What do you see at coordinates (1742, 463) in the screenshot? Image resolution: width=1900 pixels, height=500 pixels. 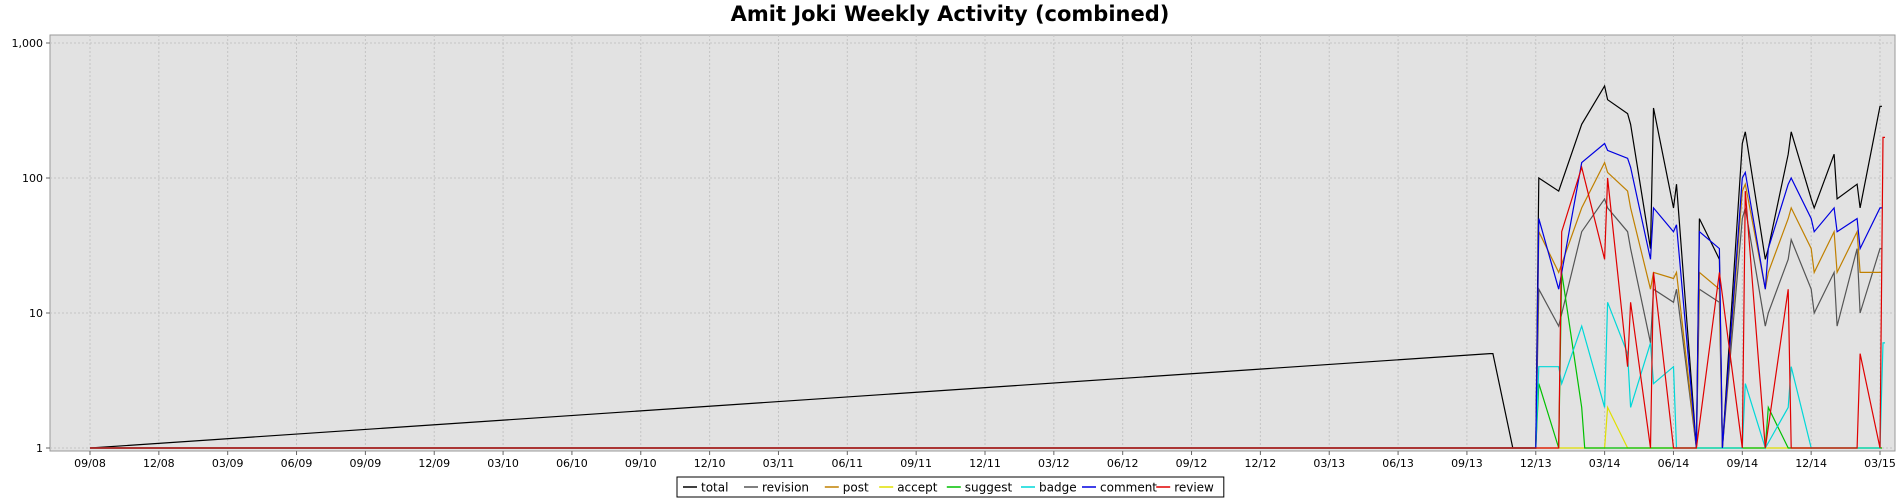 I see `x-tick-label: 09/14` at bounding box center [1742, 463].